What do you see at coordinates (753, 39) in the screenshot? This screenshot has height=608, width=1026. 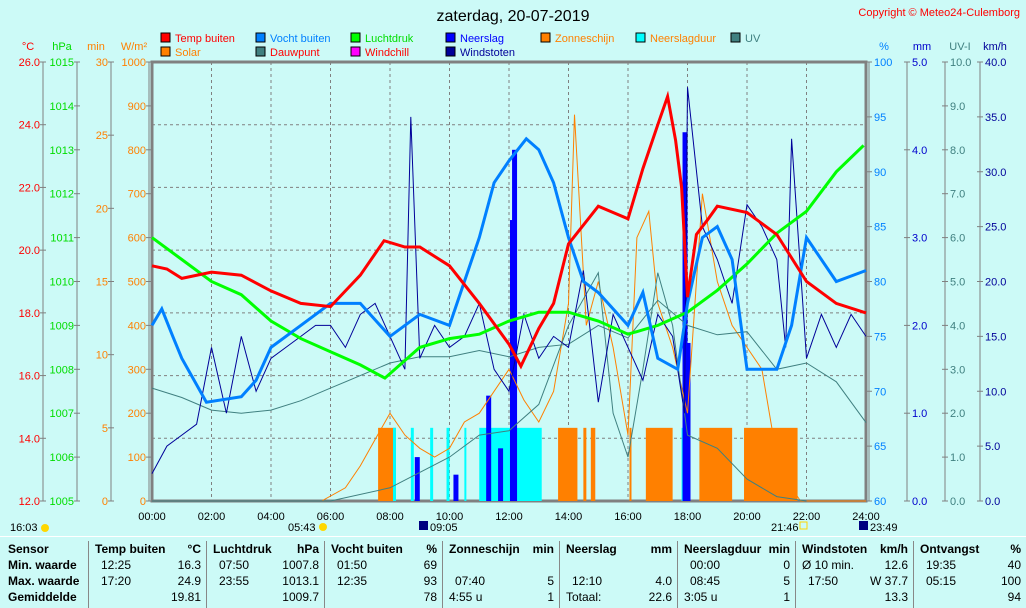 I see `legend-label: UV` at bounding box center [753, 39].